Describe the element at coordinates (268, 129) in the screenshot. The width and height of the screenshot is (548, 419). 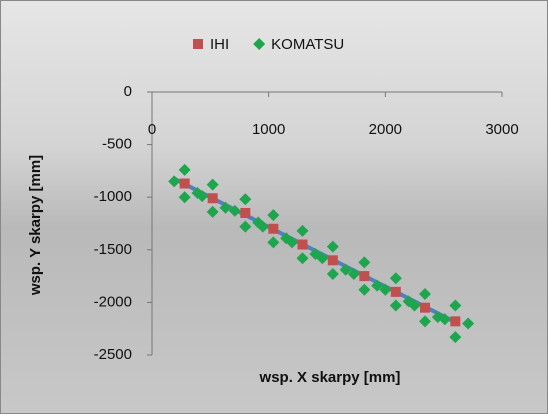
I see `x-tick-label: 1000` at that location.